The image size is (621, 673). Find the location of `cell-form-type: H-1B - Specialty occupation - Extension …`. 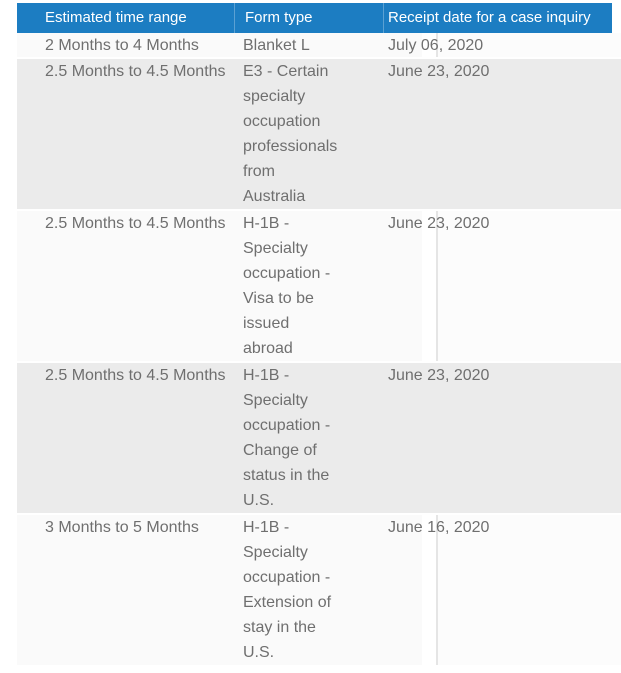

cell-form-type: H-1B - Specialty occupation - Extension … is located at coordinates (287, 590).